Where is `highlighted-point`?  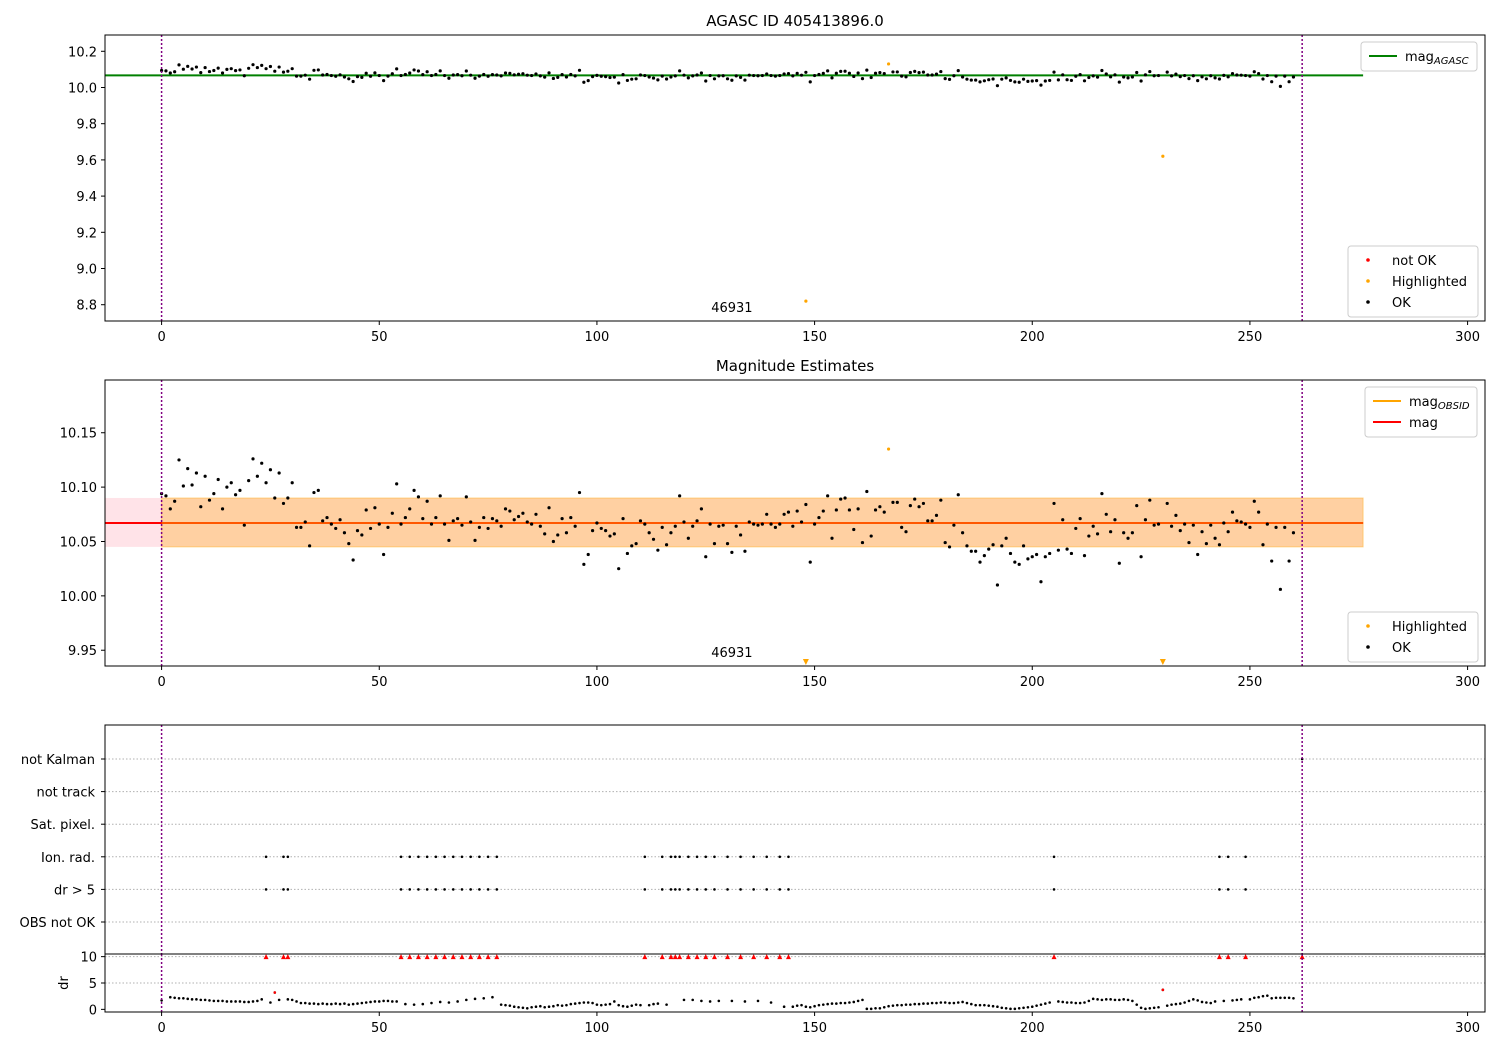
highlighted-point is located at coordinates (806, 301).